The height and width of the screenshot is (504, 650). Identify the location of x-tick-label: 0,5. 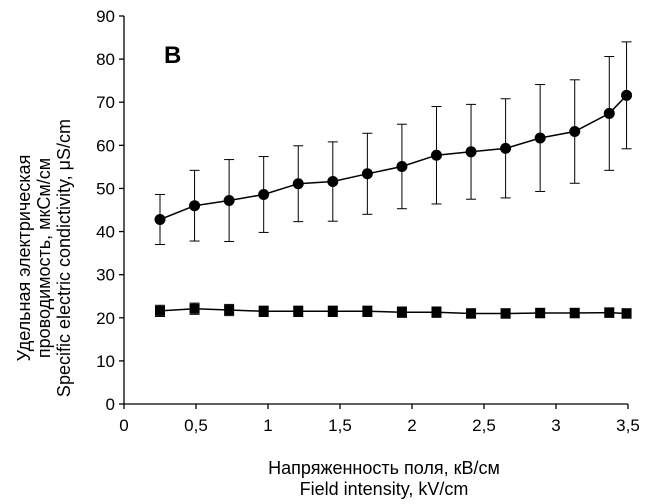
(196, 425).